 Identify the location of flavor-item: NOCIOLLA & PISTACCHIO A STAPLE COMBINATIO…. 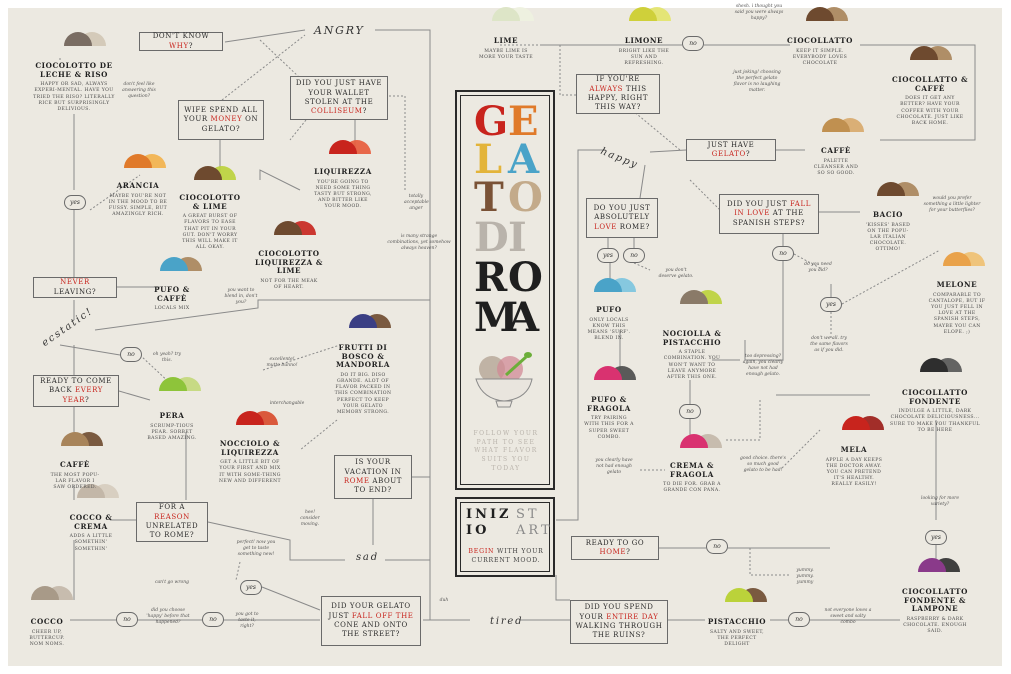
(692, 355).